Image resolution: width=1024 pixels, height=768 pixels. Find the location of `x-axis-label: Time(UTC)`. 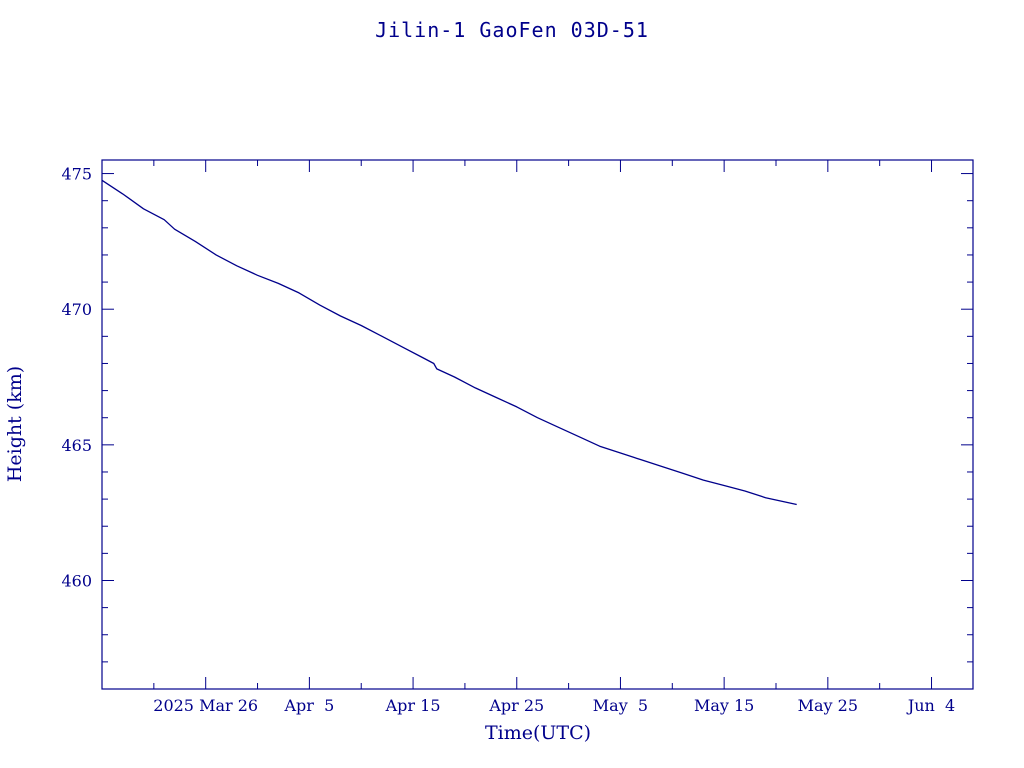

x-axis-label: Time(UTC) is located at coordinates (538, 733).